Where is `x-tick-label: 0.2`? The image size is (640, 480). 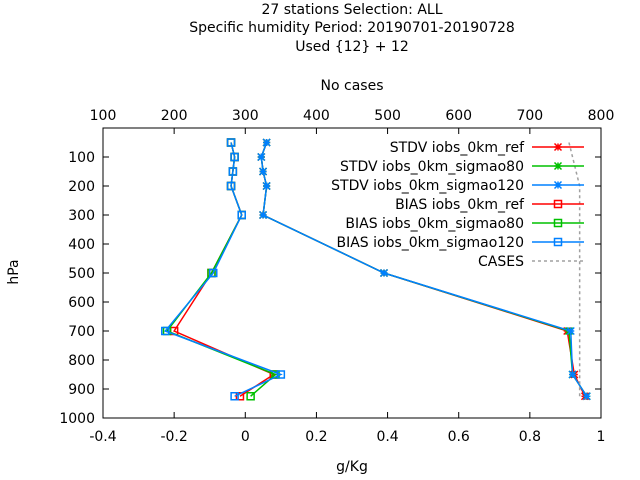
x-tick-label: 0.2 is located at coordinates (316, 437).